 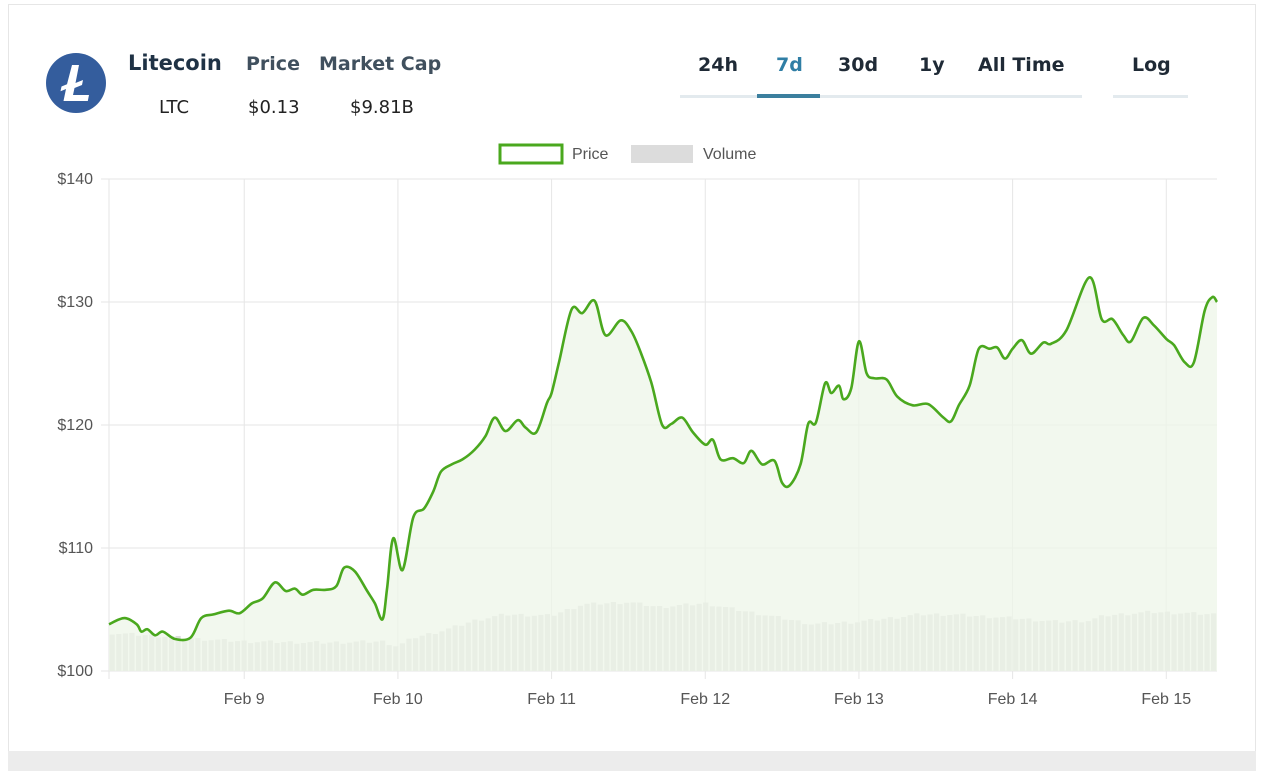 What do you see at coordinates (705, 699) in the screenshot?
I see `x-tick-label: Feb 12` at bounding box center [705, 699].